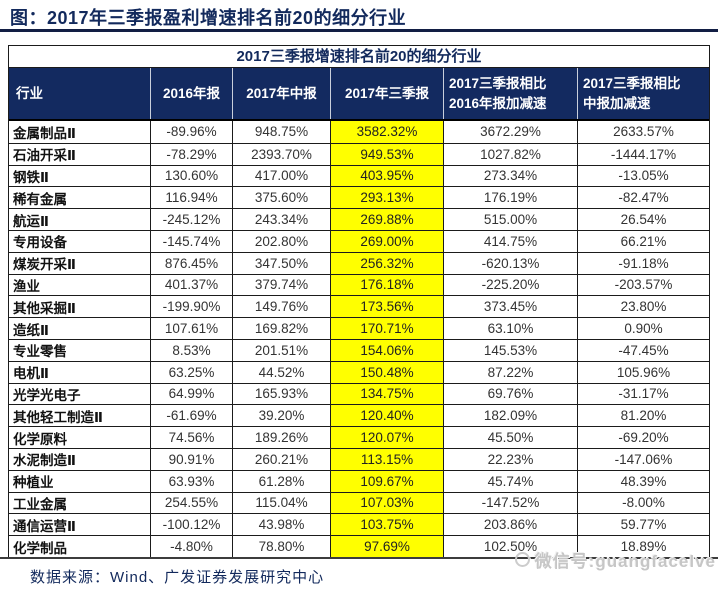 This screenshot has width=718, height=594. Describe the element at coordinates (359, 175) in the screenshot. I see `table-row: 钢铁Ⅱ 130.60% 417.00% 403.95% 273.34% -13.05%` at that location.